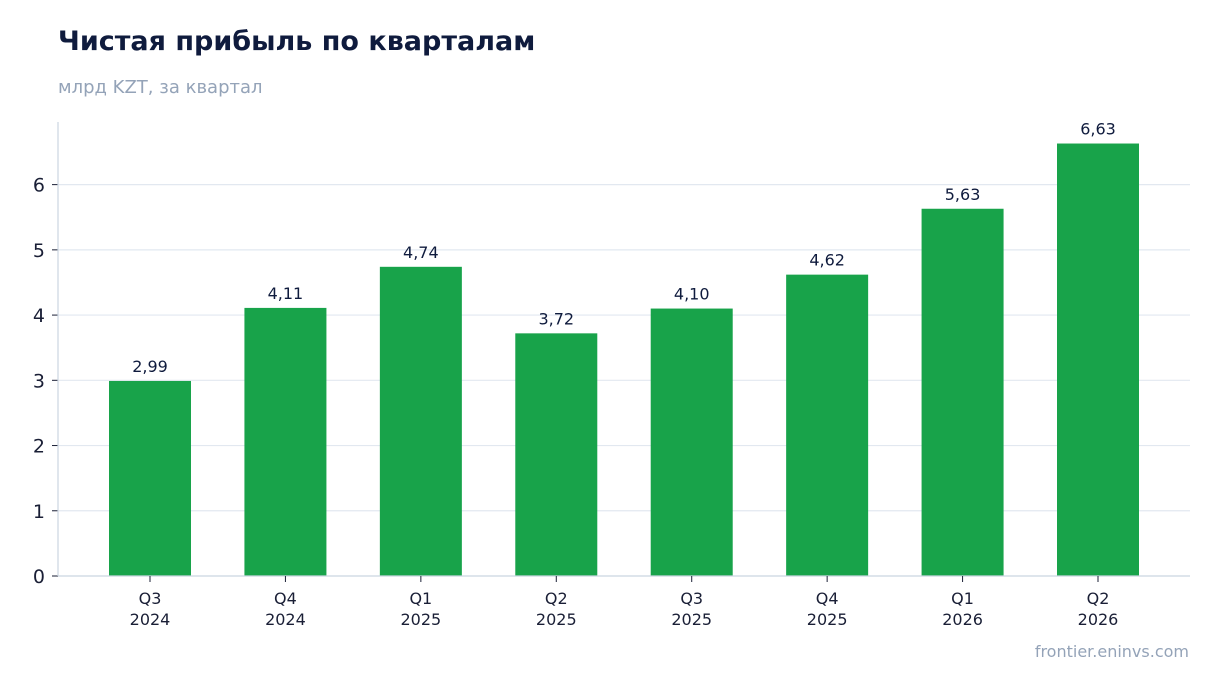  I want to click on bar-value-label: 3,72, so click(556, 318).